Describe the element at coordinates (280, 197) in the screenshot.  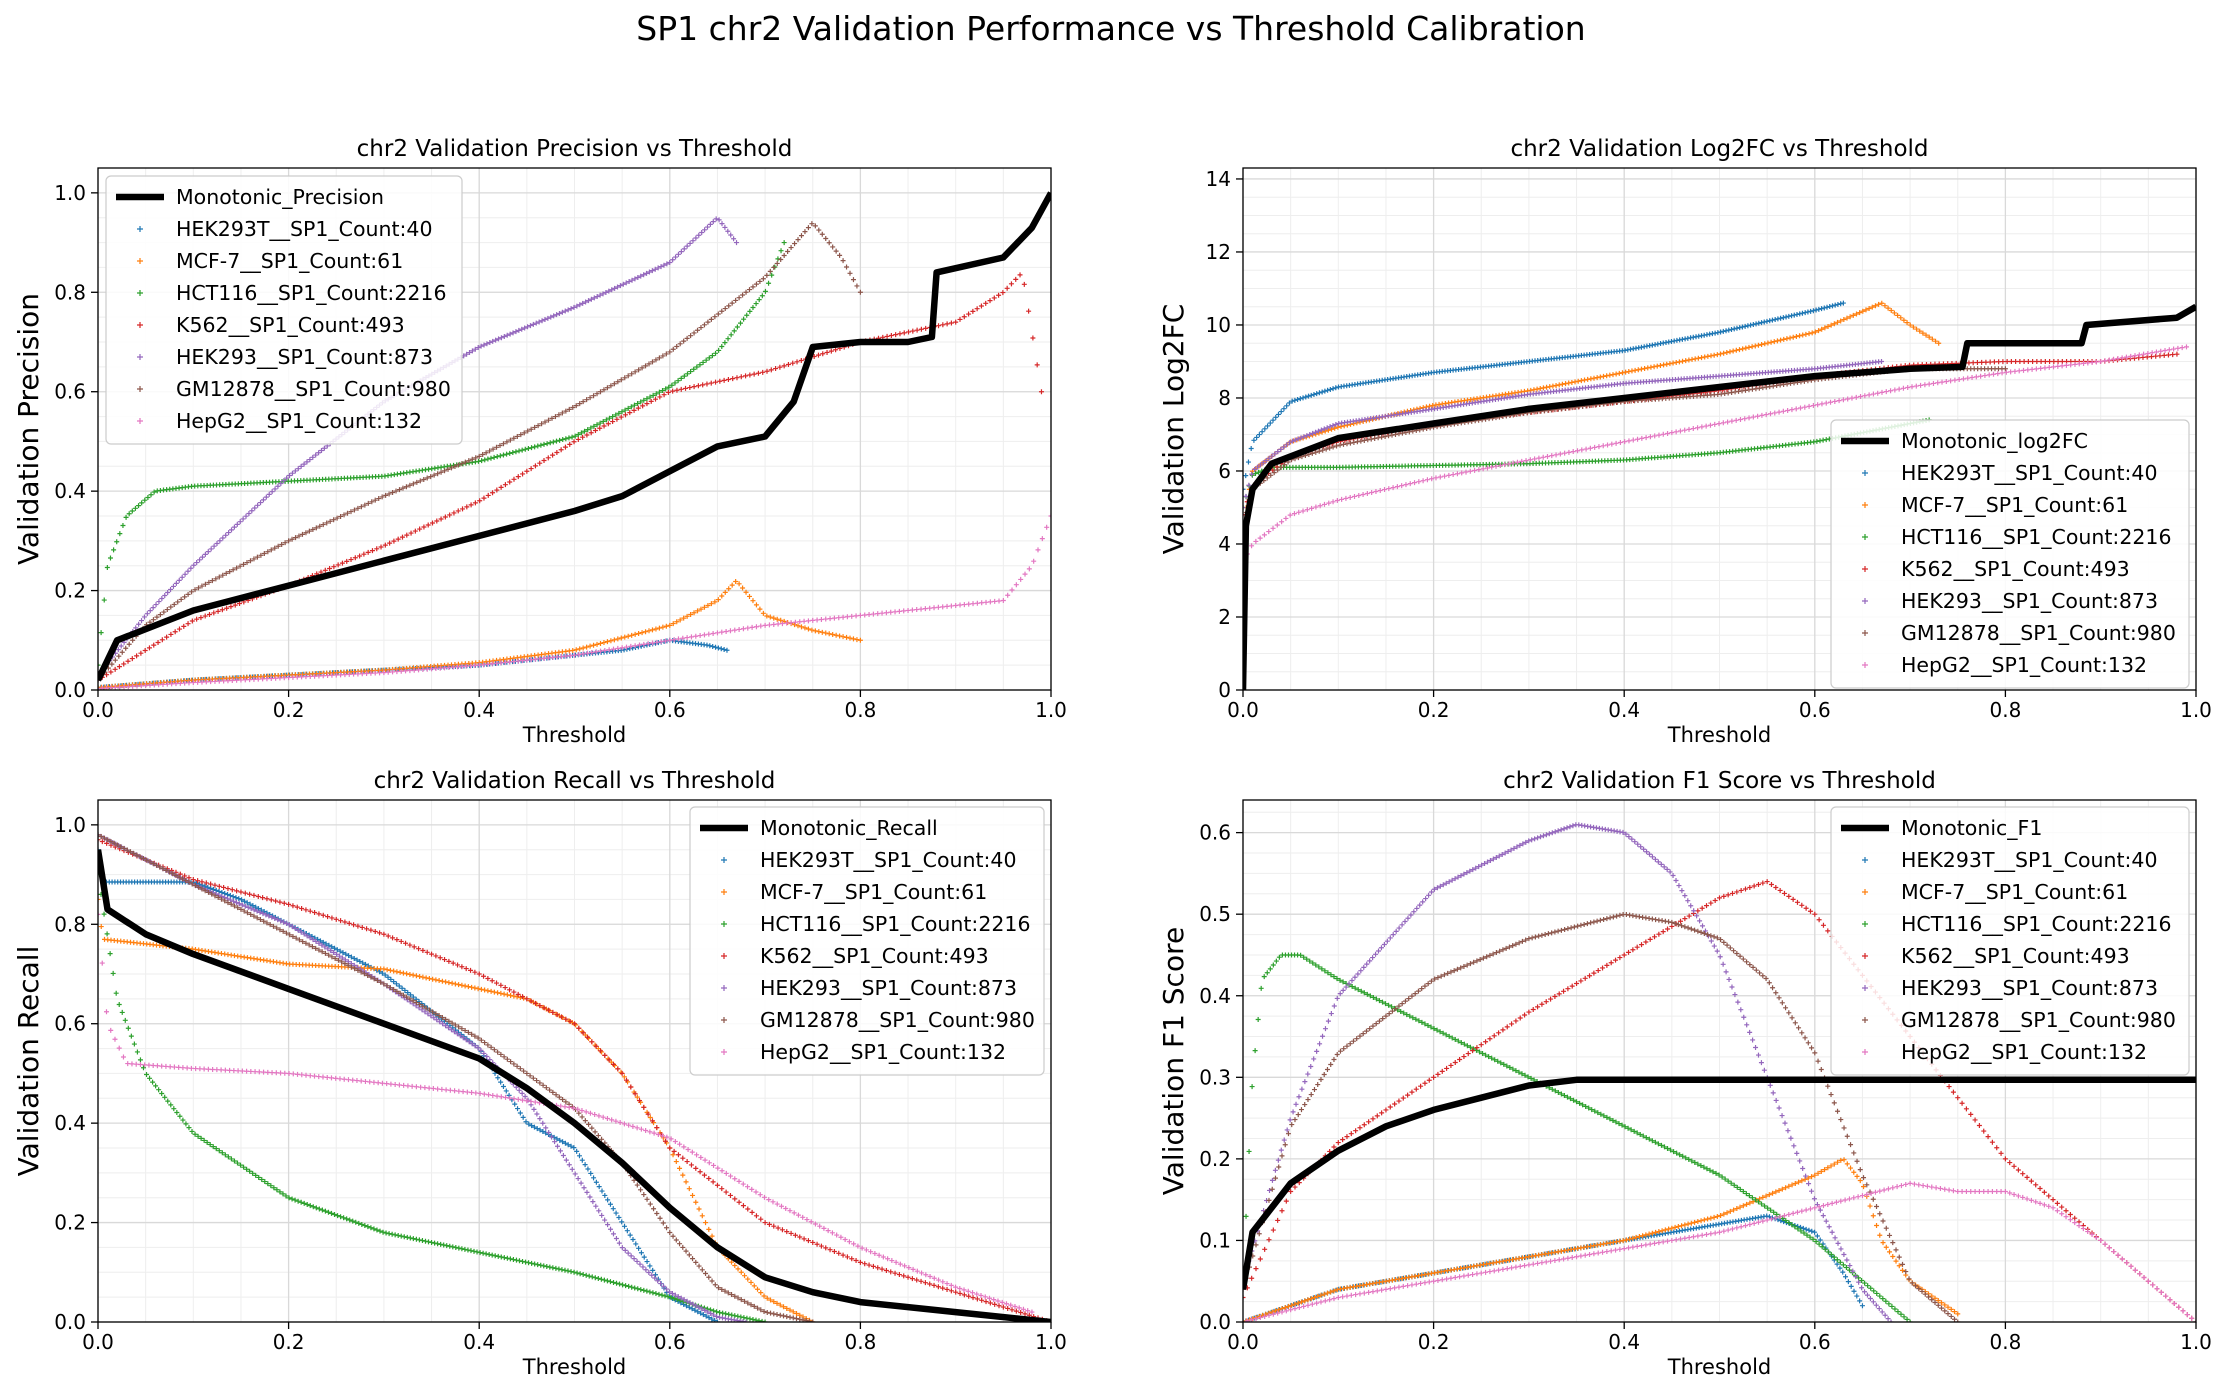
I see `legend-label: Monotonic_Precision` at that location.